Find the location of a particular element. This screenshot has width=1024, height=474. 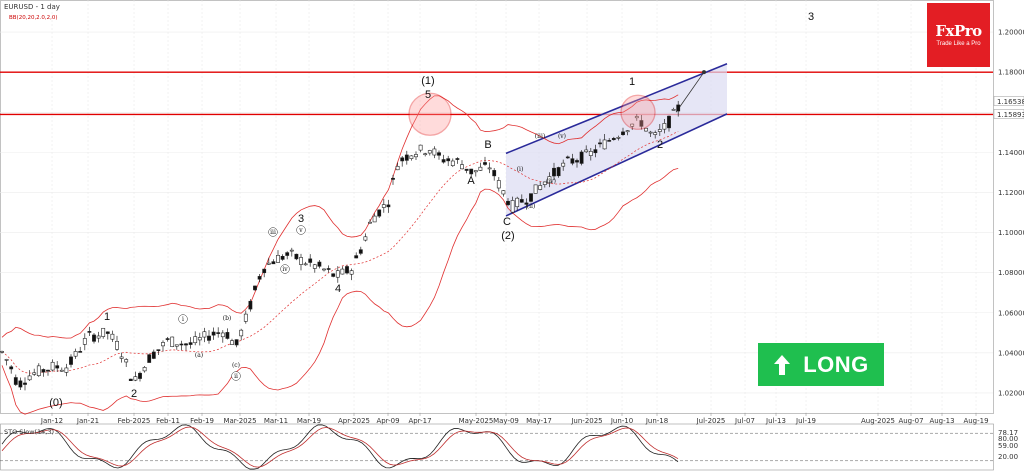

logo-tagline: Trade Like a Pro is located at coordinates (958, 44).